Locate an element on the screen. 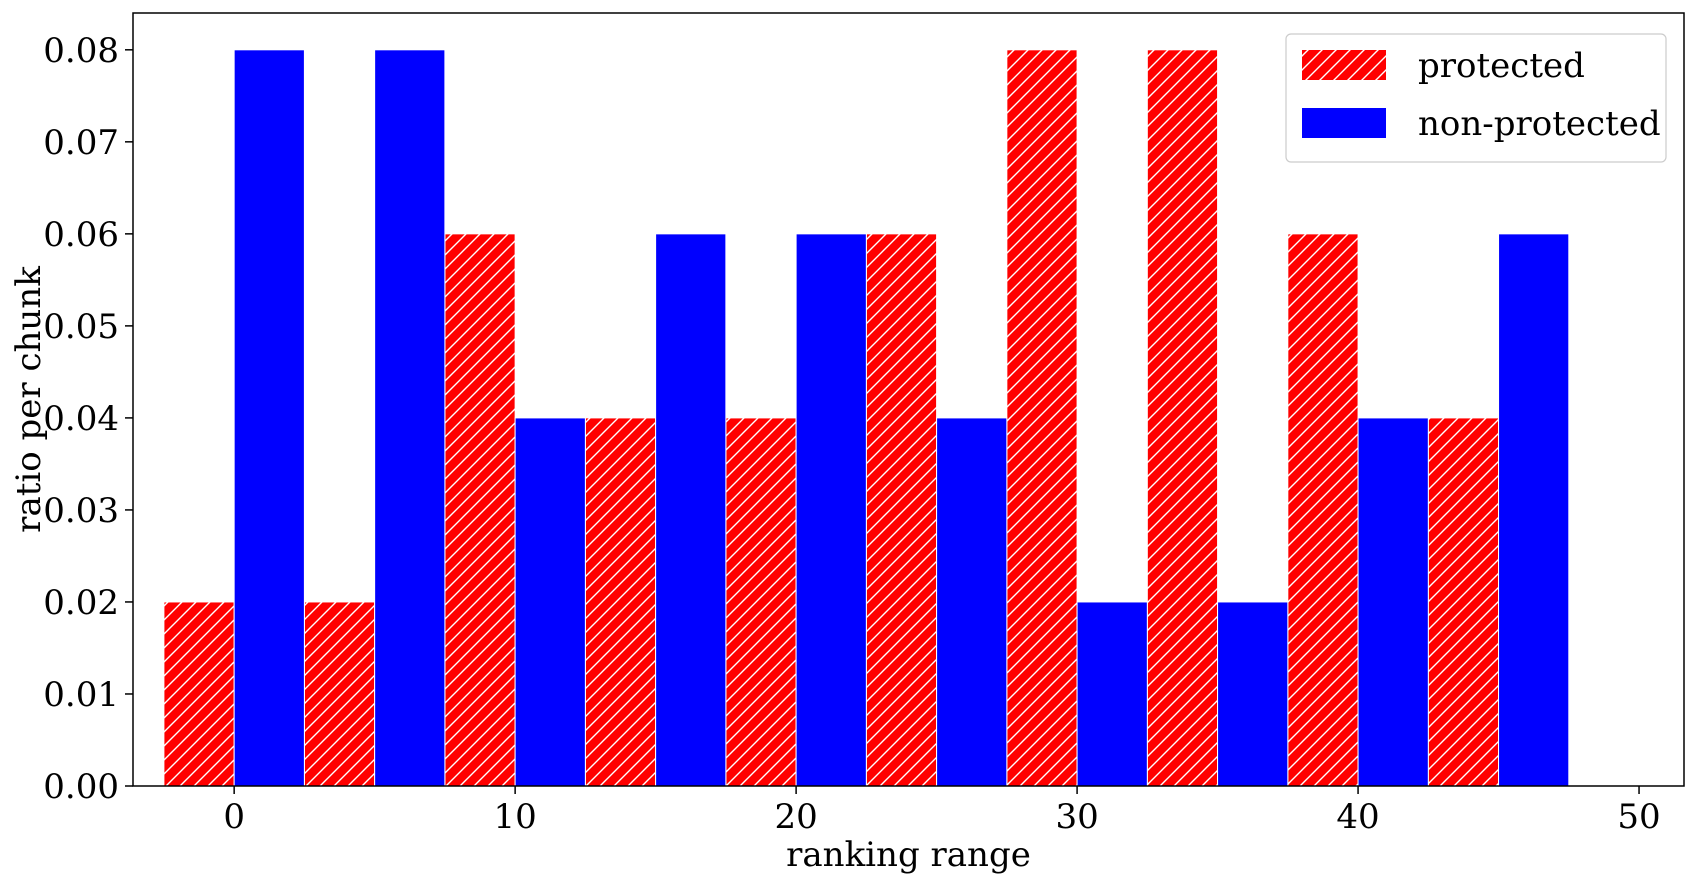  legend-swatch-protected is located at coordinates (1344, 65).